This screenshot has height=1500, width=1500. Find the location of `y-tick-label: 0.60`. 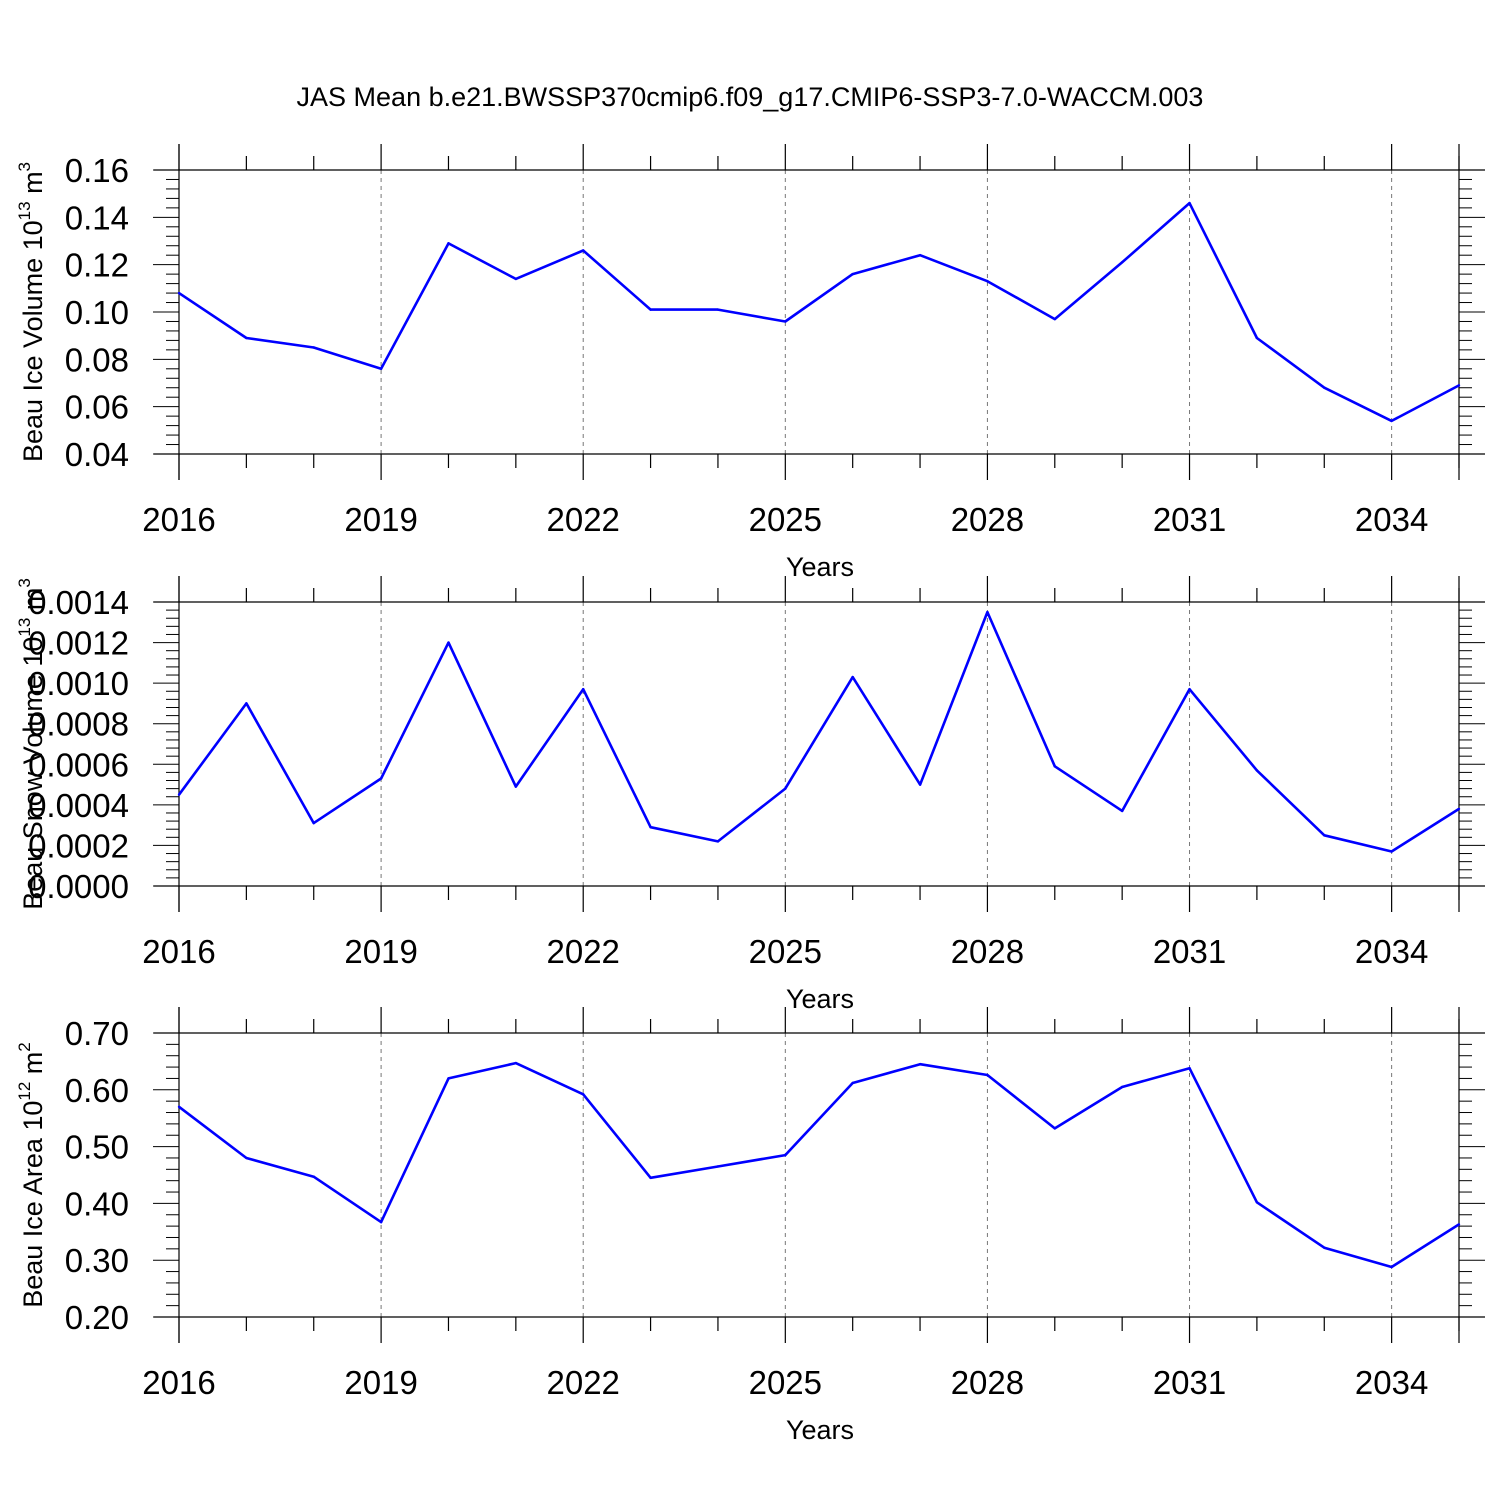

y-tick-label: 0.60 is located at coordinates (97, 1090).